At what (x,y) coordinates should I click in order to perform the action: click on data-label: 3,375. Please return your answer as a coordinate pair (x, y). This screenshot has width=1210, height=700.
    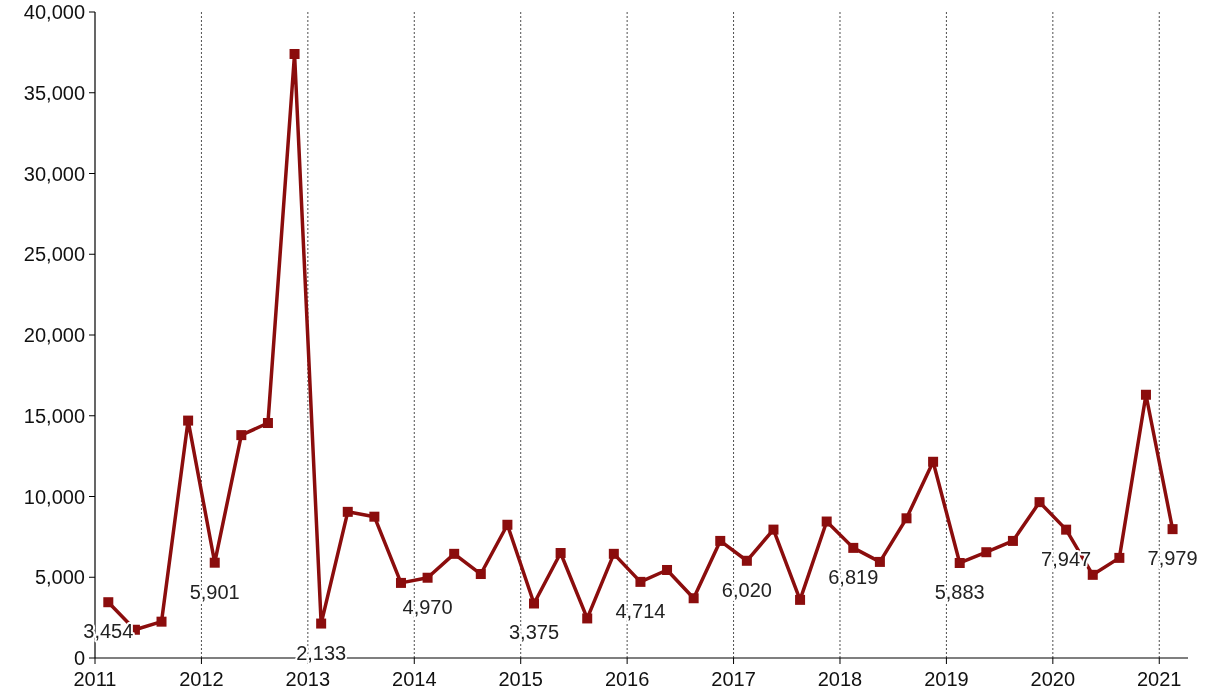
    Looking at the image, I should click on (534, 632).